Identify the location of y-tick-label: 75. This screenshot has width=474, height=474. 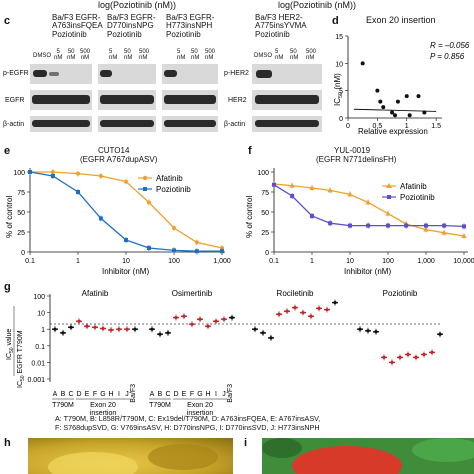
(21, 193).